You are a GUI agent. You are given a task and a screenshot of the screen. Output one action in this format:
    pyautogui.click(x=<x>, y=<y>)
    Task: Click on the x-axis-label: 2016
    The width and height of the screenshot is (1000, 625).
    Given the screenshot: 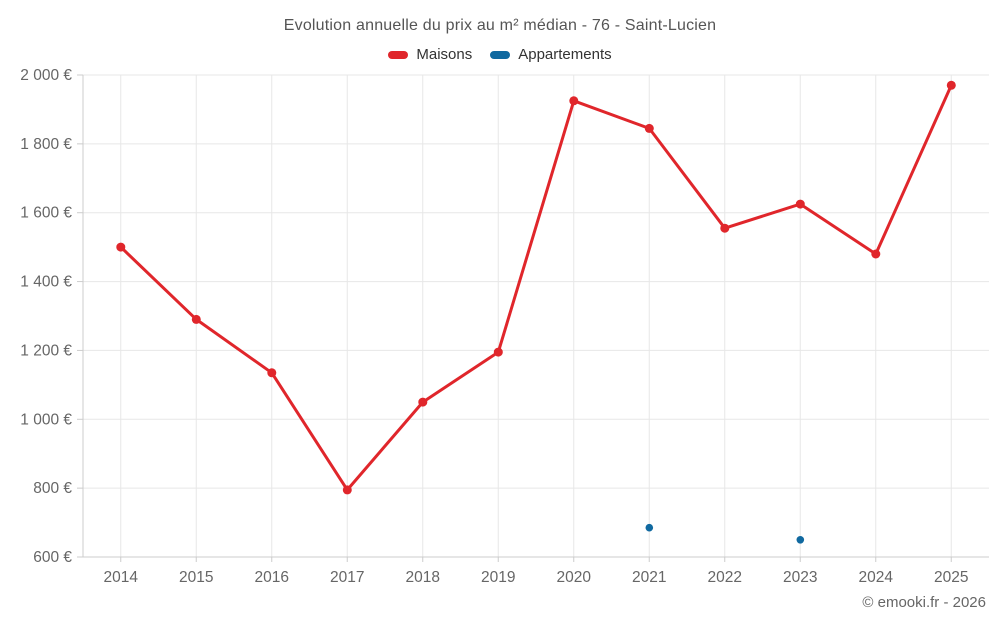 What is the action you would take?
    pyautogui.click(x=272, y=577)
    